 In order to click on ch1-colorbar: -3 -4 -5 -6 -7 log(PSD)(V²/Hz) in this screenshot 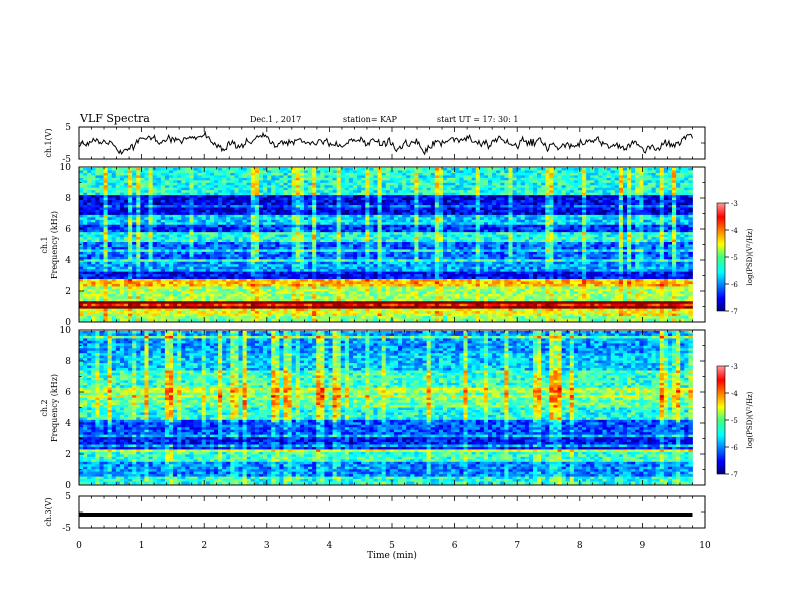, I will do `click(735, 258)`.